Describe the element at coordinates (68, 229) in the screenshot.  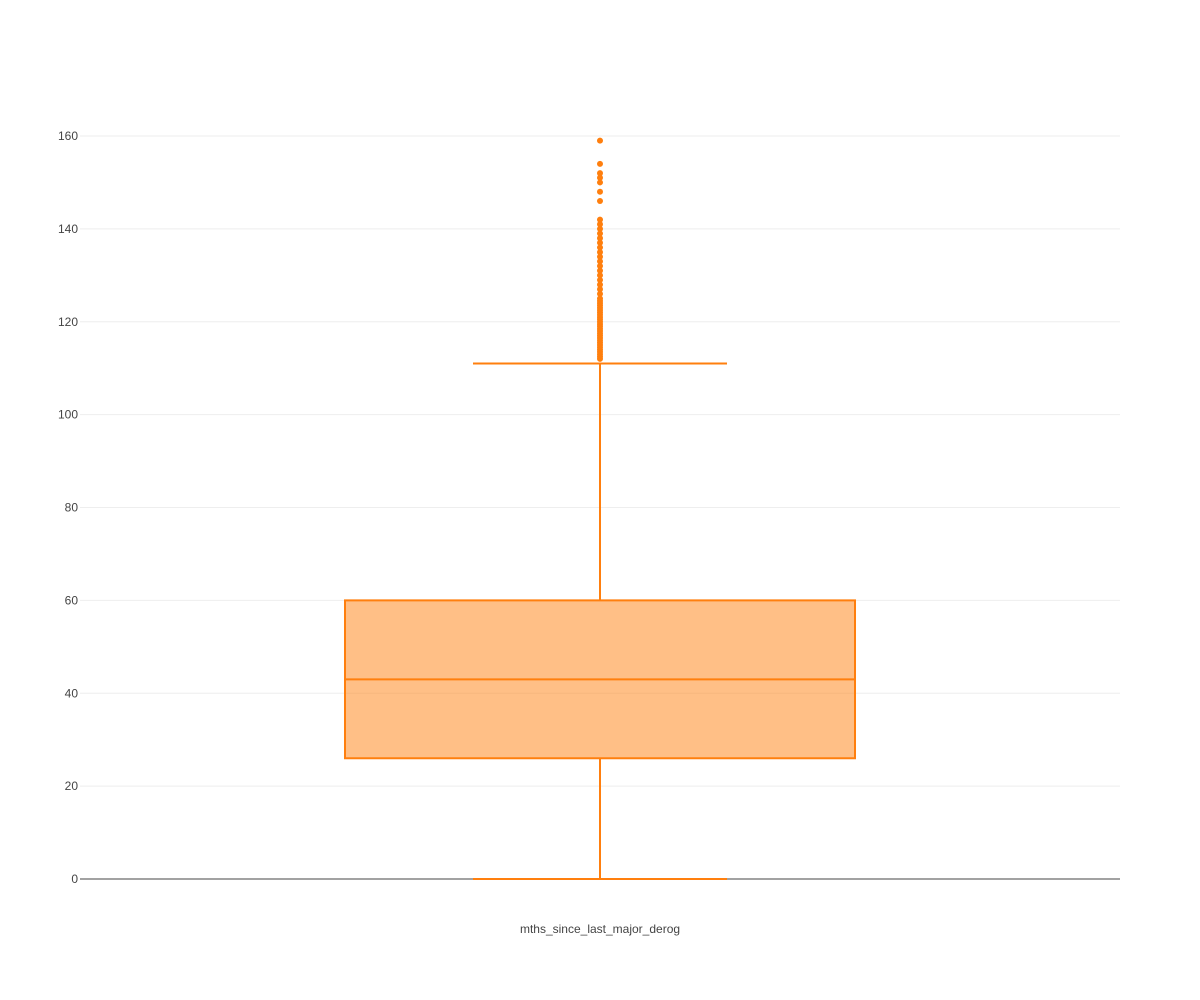
I see `y-tick-label: 140` at that location.